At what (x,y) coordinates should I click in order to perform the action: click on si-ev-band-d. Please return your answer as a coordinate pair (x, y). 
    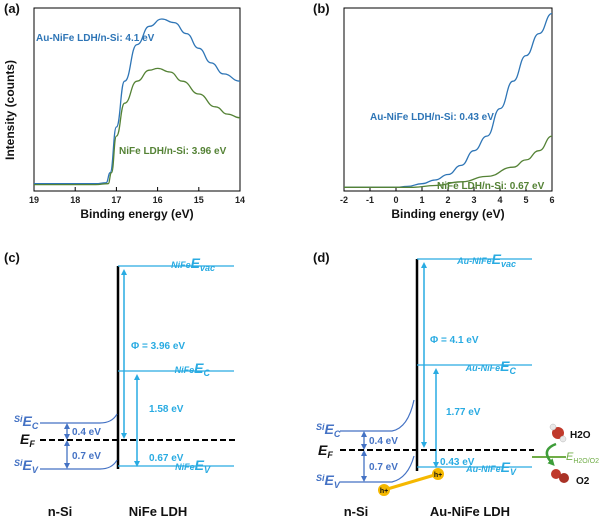
    Looking at the image, I should click on (377, 469).